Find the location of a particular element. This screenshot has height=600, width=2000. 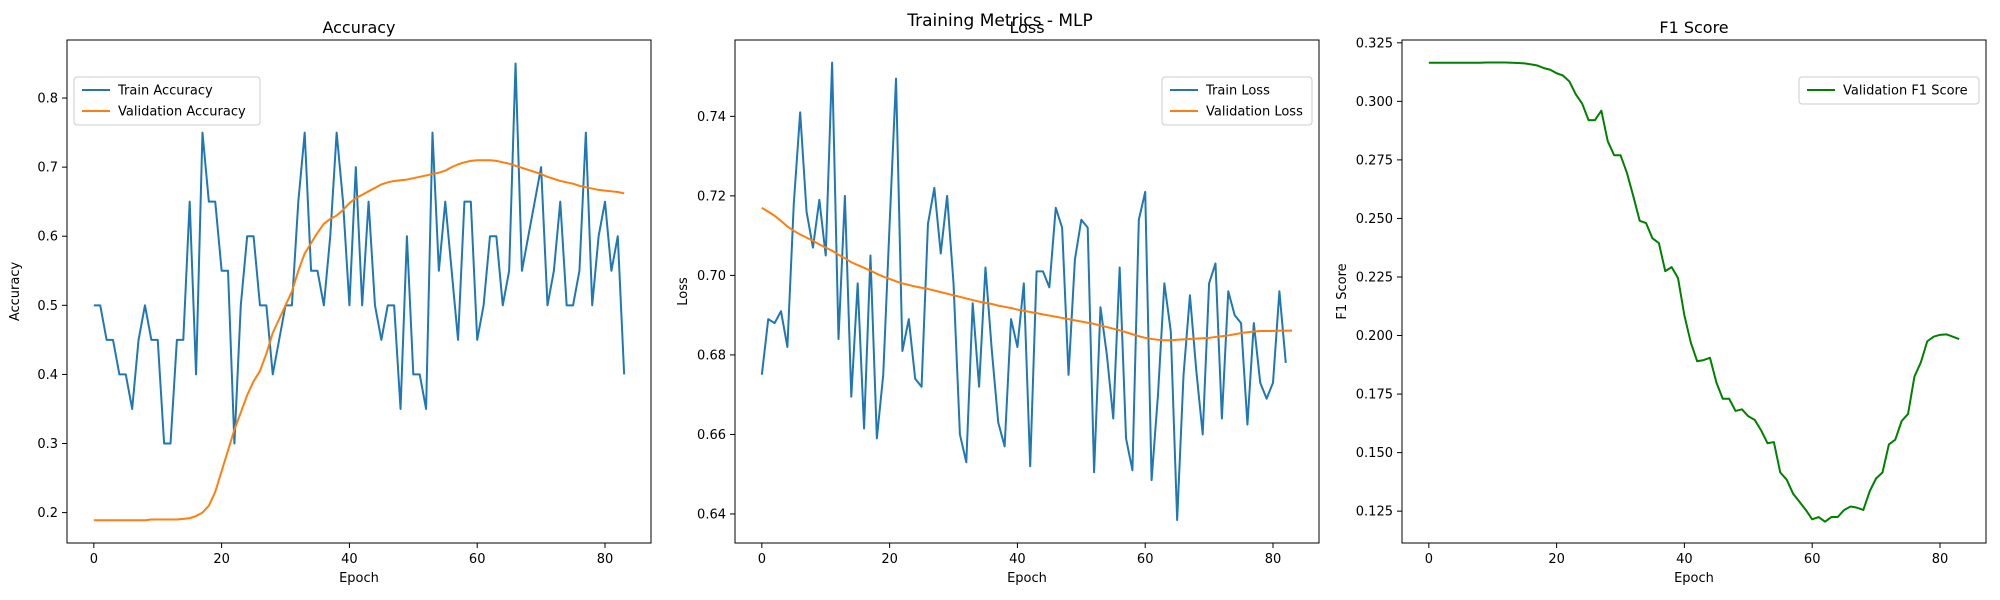

f1-ytick-label: 0.200 is located at coordinates (1374, 336).